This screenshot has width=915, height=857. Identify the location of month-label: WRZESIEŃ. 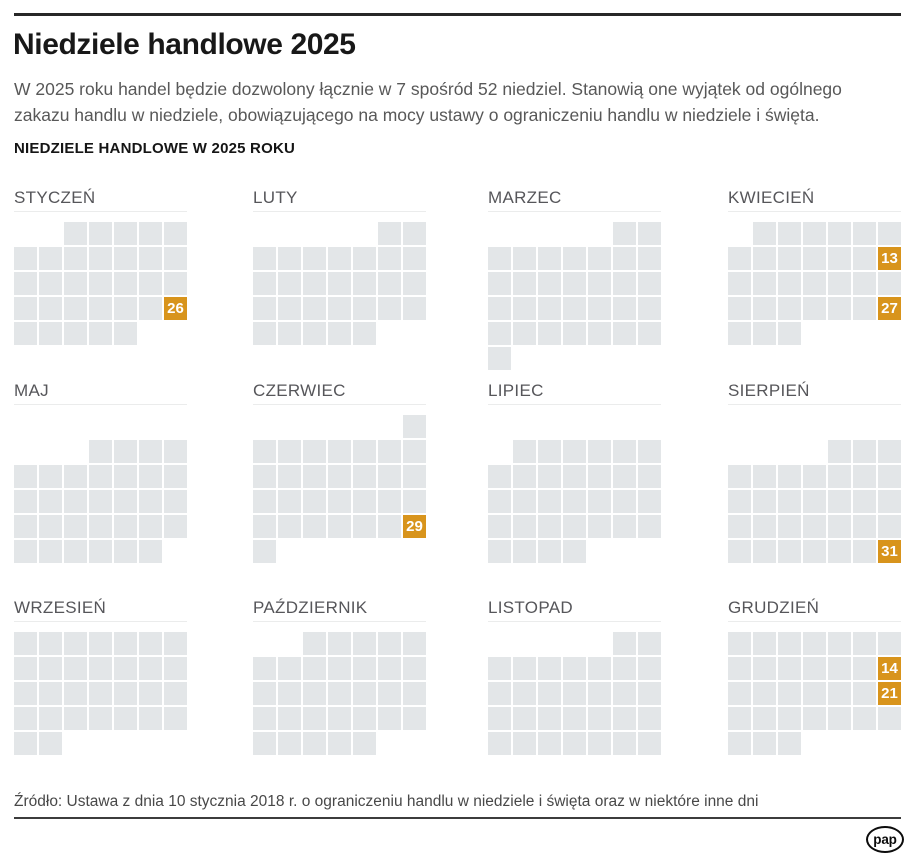
(60, 607).